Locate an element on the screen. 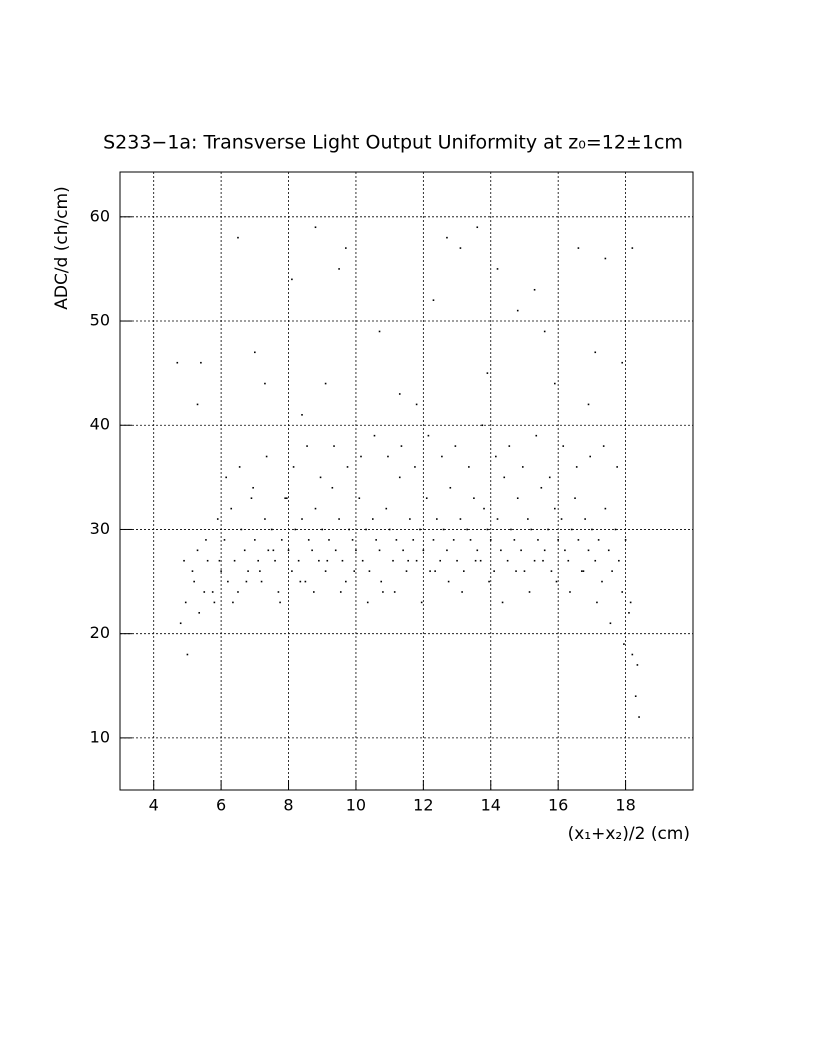 This screenshot has width=816, height=1060. y-tick-label: 60 is located at coordinates (100, 215).